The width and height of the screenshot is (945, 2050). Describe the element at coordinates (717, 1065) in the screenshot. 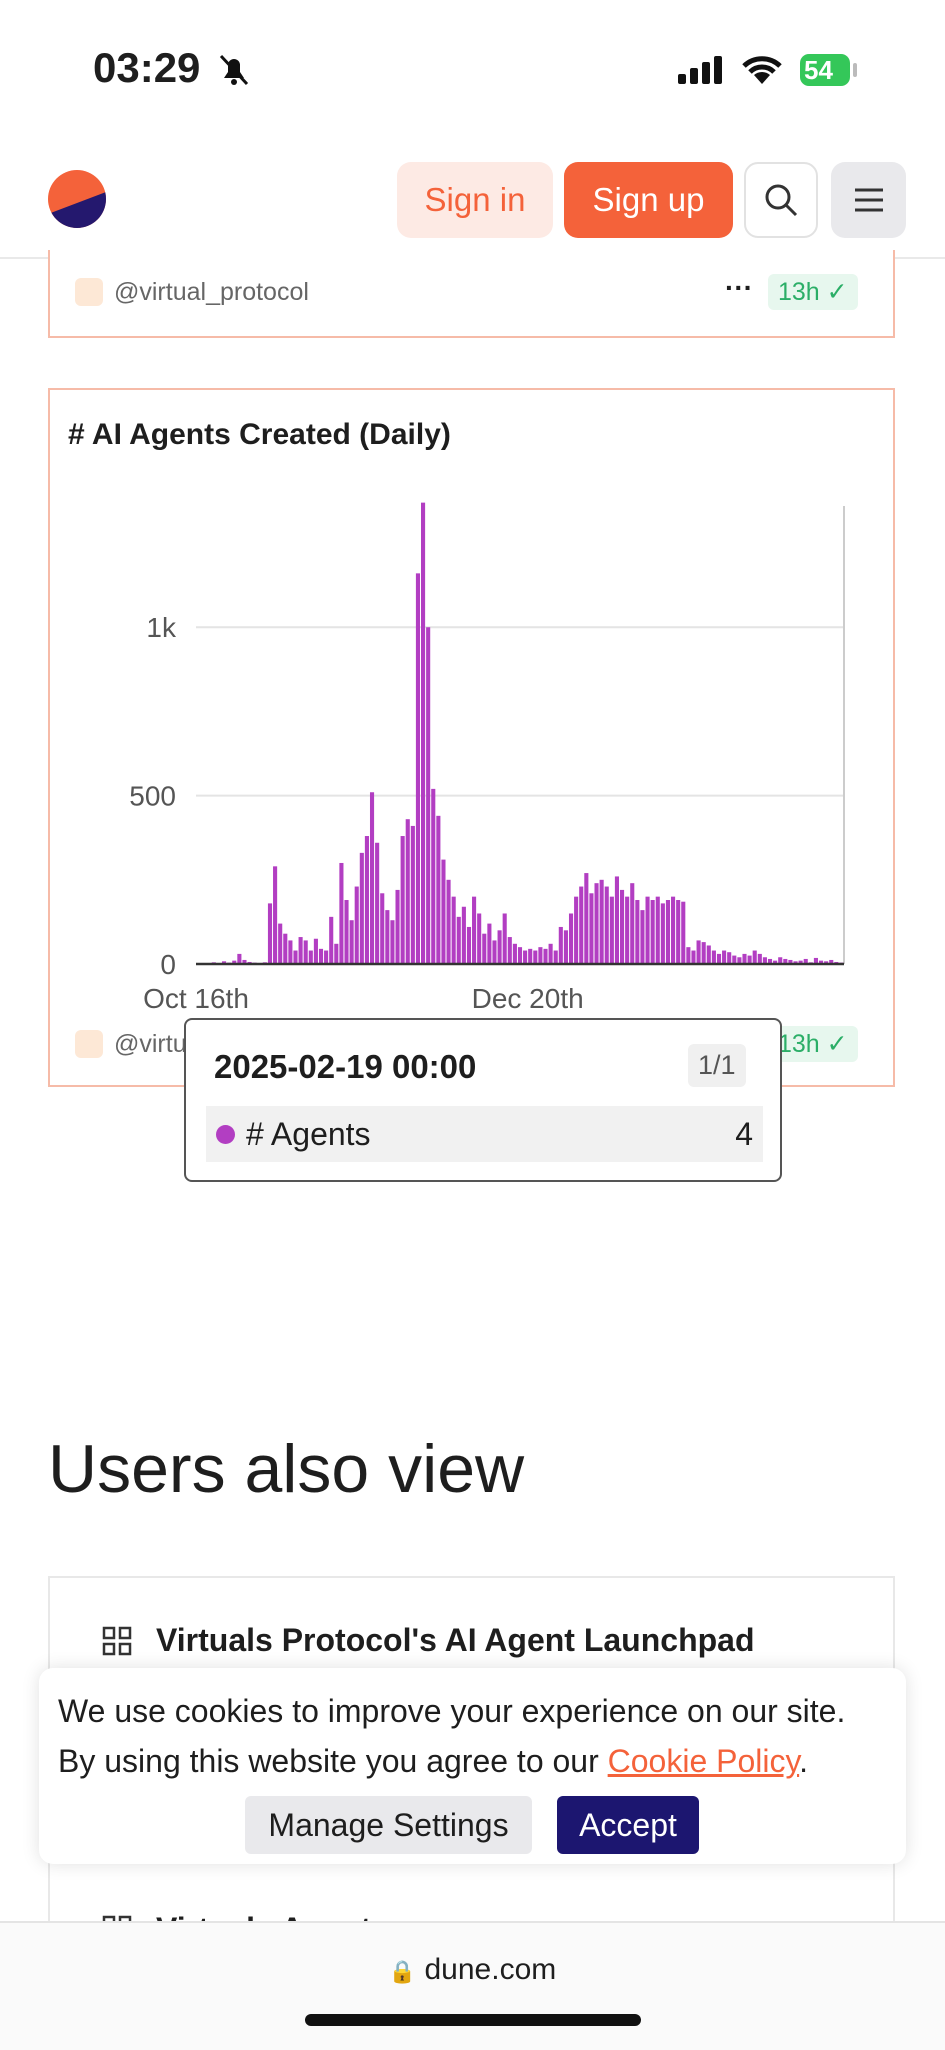

I see `tooltip-page: 1/1` at that location.